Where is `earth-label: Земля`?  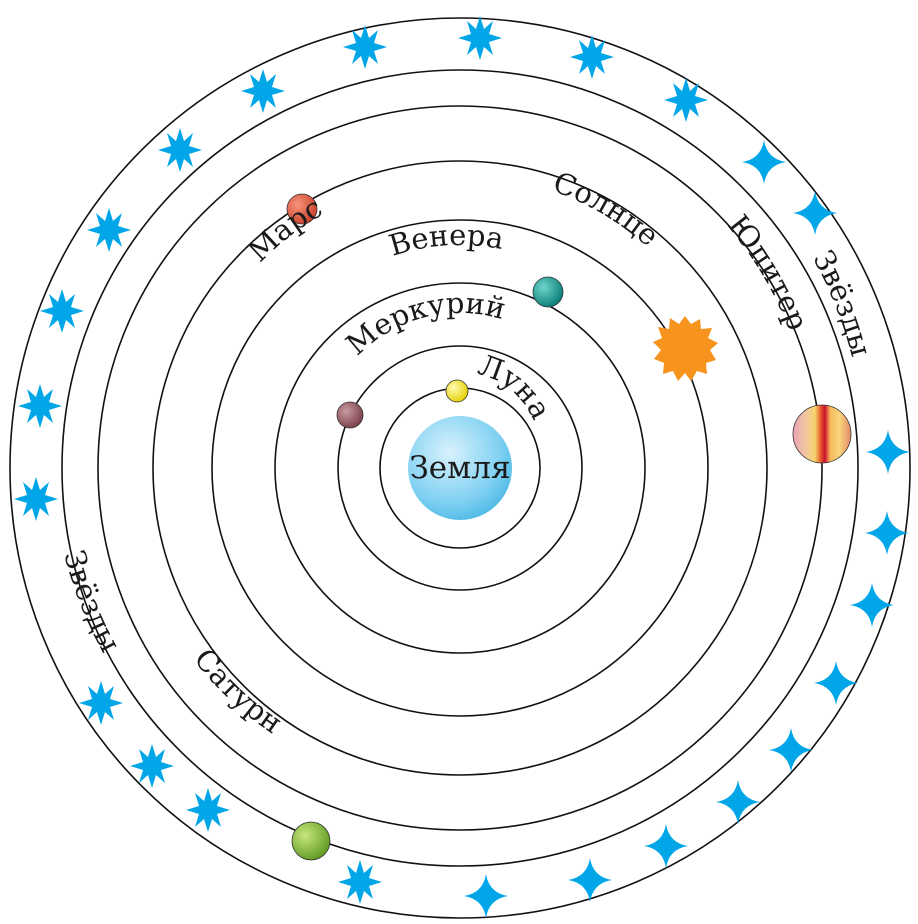
earth-label: Земля is located at coordinates (459, 468).